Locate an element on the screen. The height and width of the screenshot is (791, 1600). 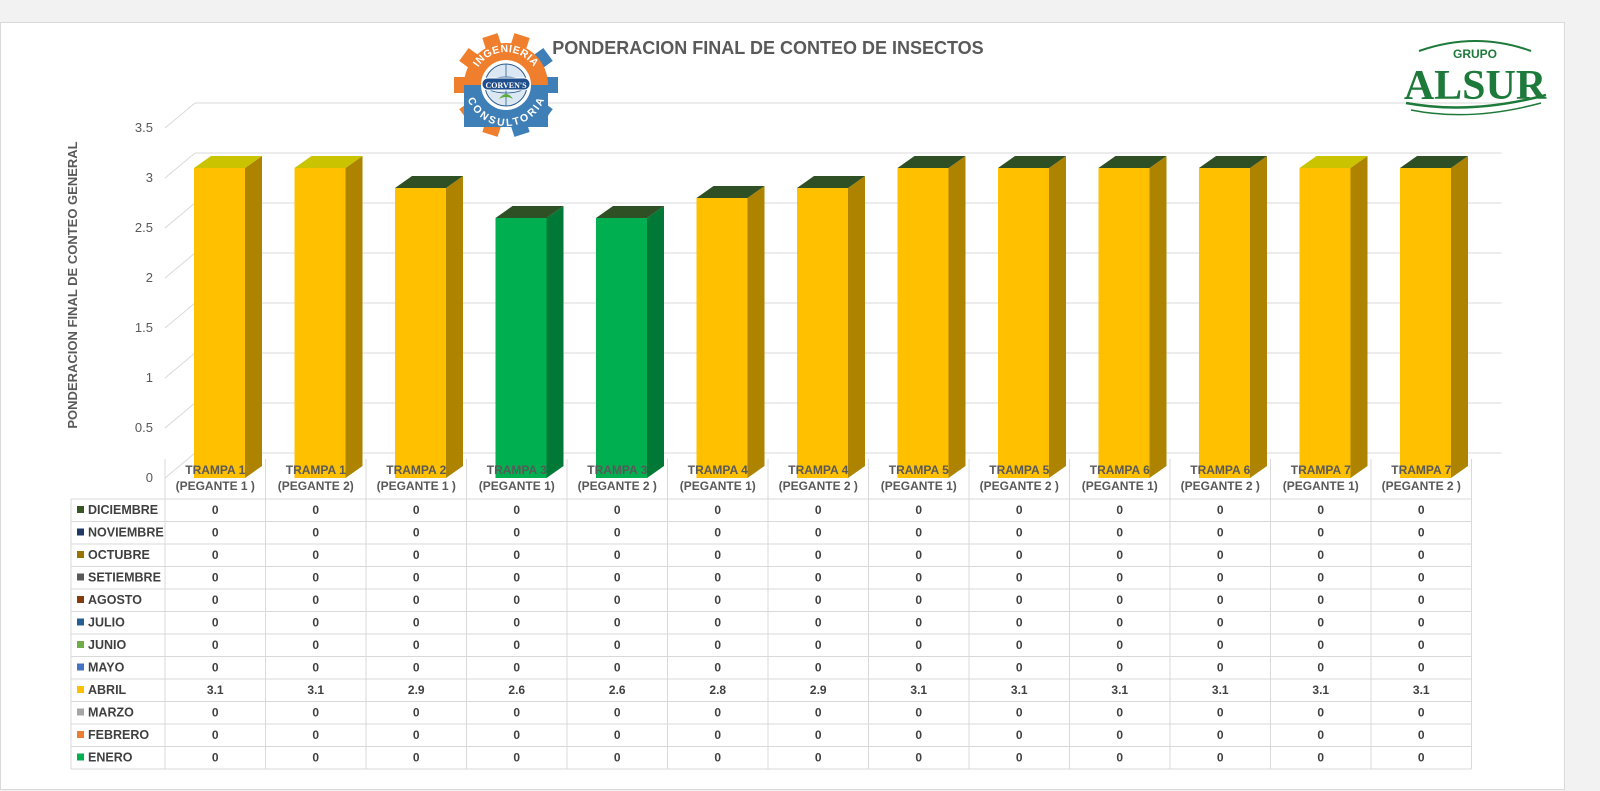
gear-tooth is located at coordinates (469, 58).